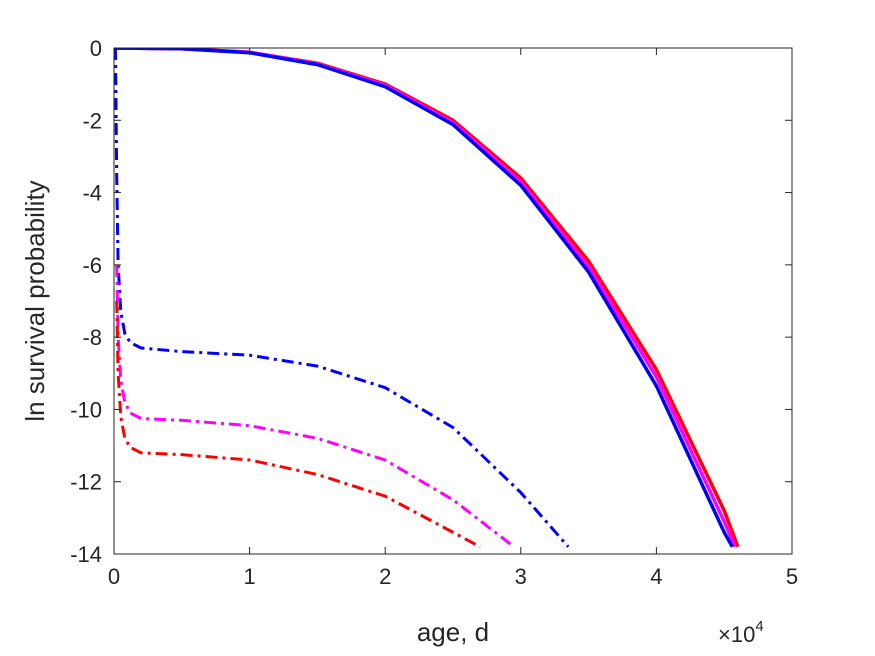 Image resolution: width=875 pixels, height=656 pixels. I want to click on y-tick-label: -12, so click(86, 482).